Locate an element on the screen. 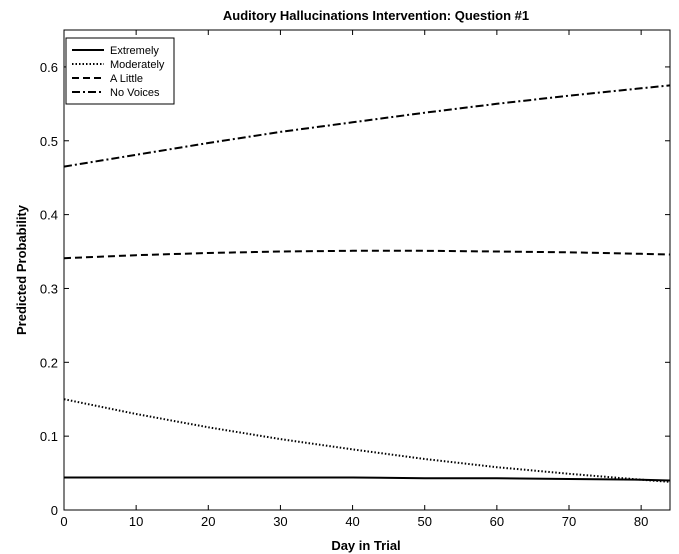 Image resolution: width=679 pixels, height=554 pixels. x-tick-label: 50 is located at coordinates (424, 521).